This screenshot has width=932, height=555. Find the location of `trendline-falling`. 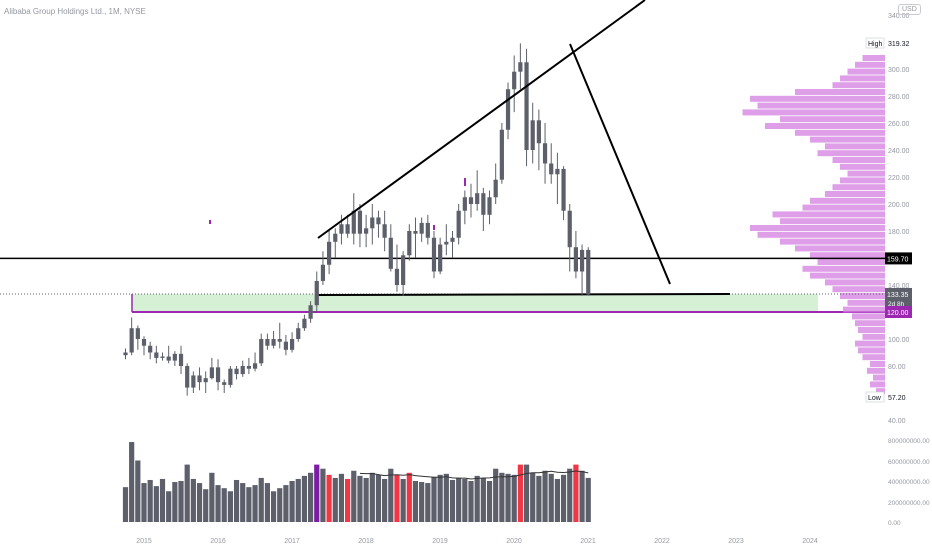

trendline-falling is located at coordinates (620, 164).